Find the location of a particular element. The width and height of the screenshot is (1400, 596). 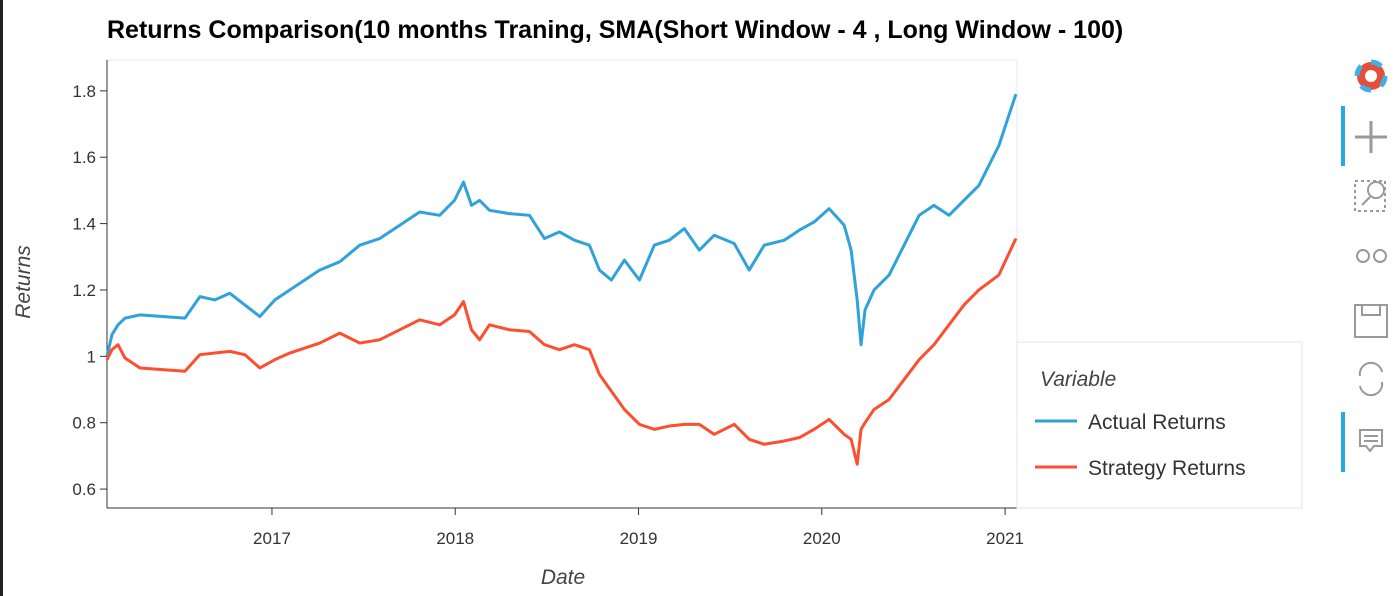

y-tick-label: 1.4 is located at coordinates (84, 224).